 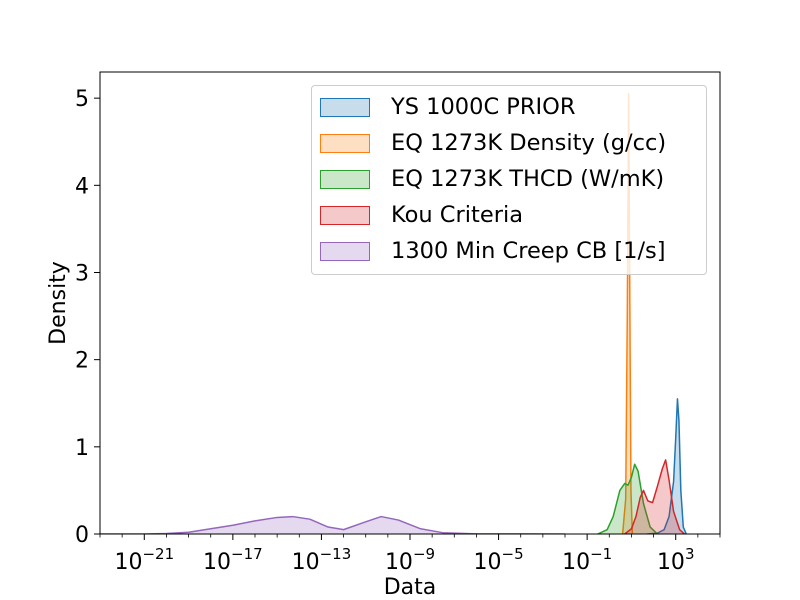 What do you see at coordinates (82, 186) in the screenshot?
I see `y-tick-label: 4` at bounding box center [82, 186].